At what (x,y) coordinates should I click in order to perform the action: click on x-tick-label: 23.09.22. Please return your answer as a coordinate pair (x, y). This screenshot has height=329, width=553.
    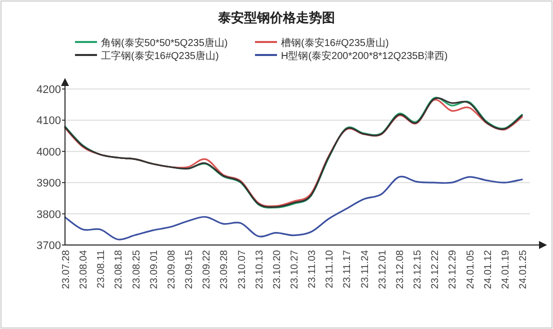
    Looking at the image, I should click on (207, 269).